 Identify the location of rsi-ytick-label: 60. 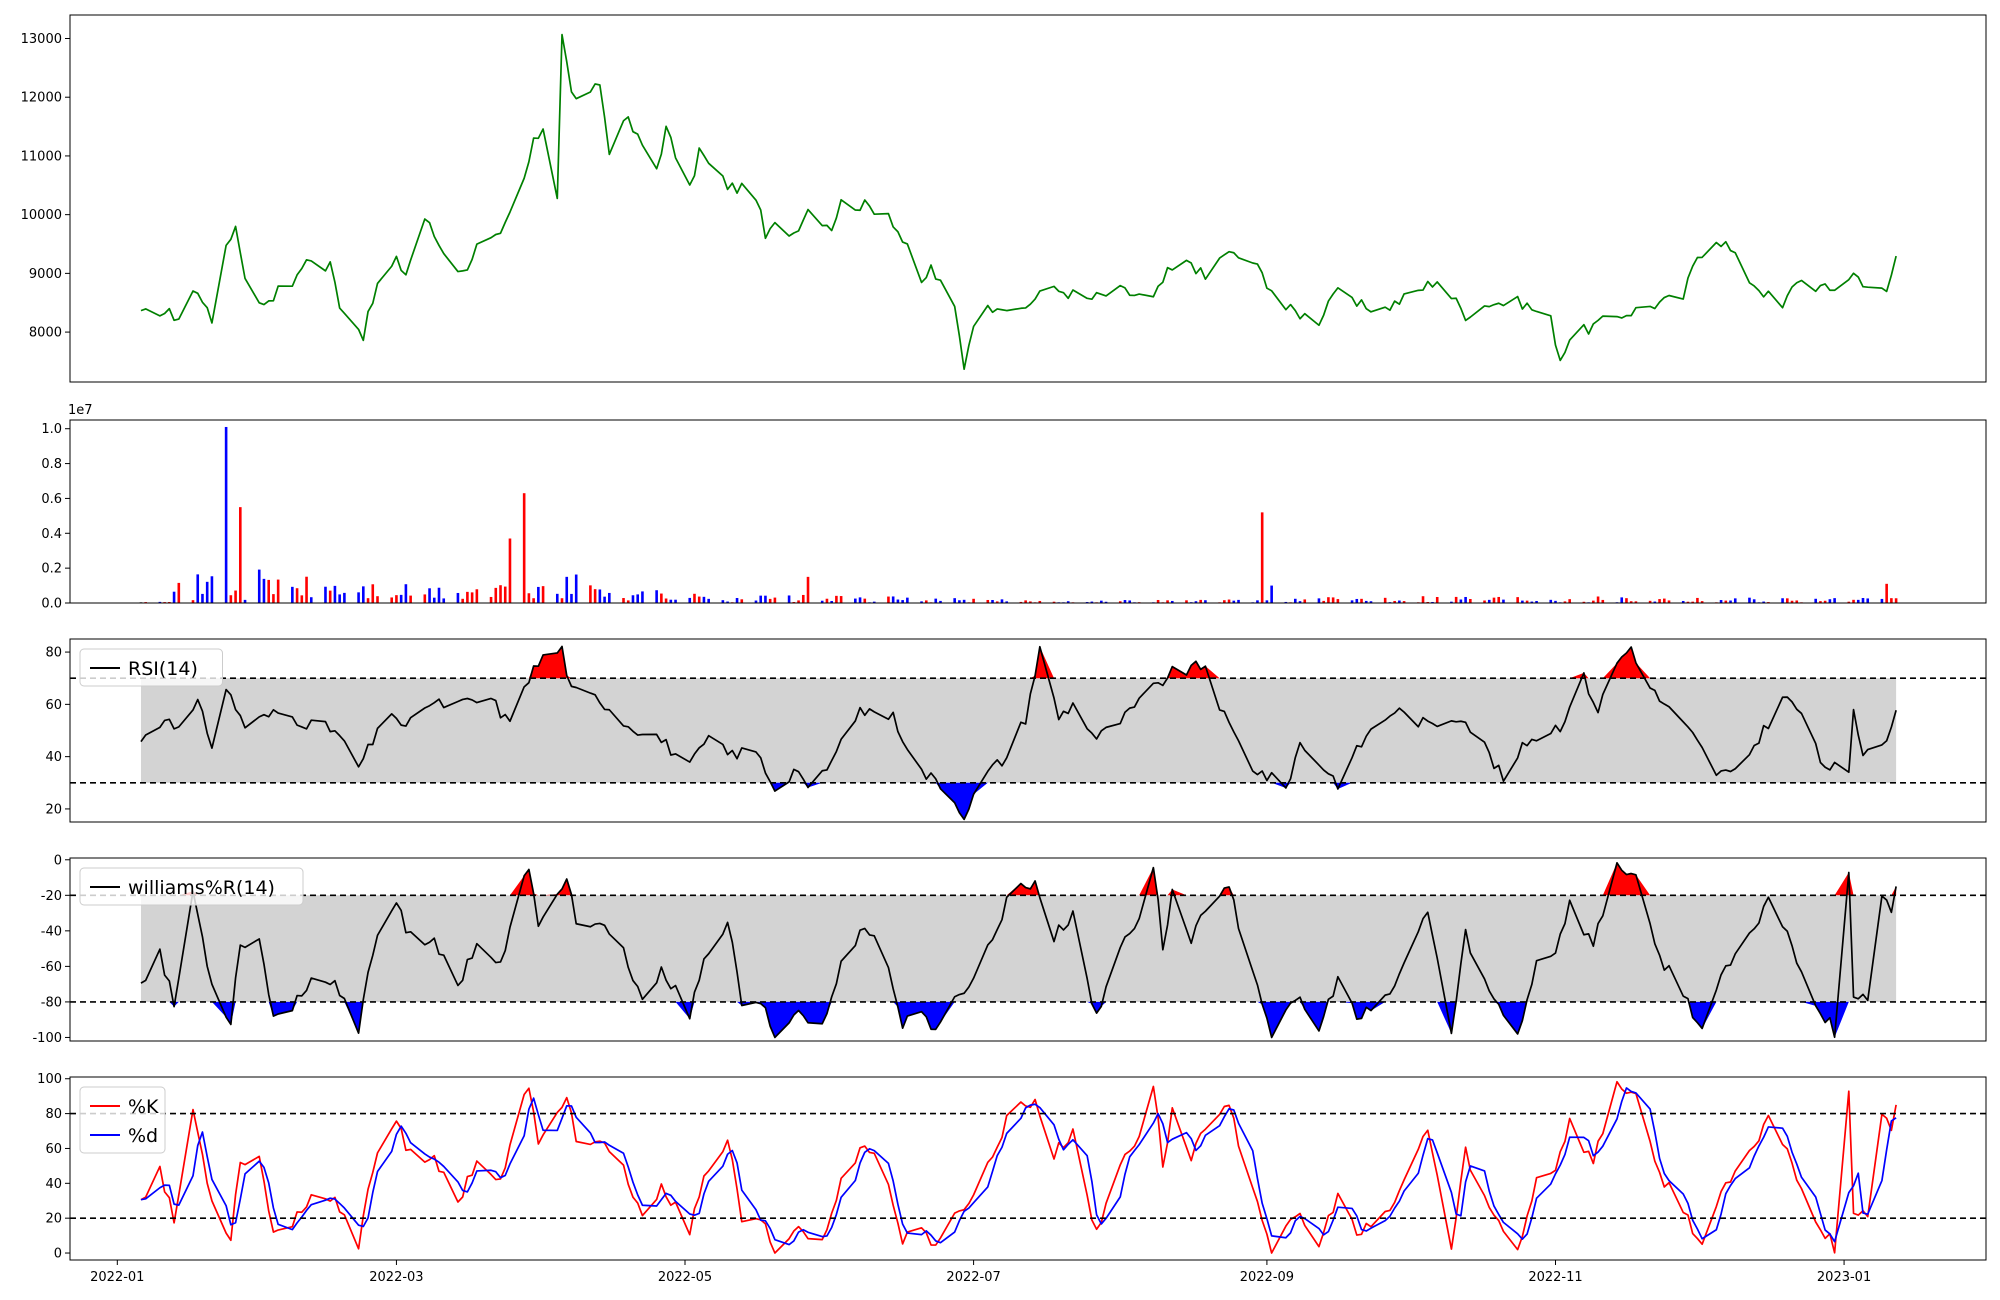
(53, 705).